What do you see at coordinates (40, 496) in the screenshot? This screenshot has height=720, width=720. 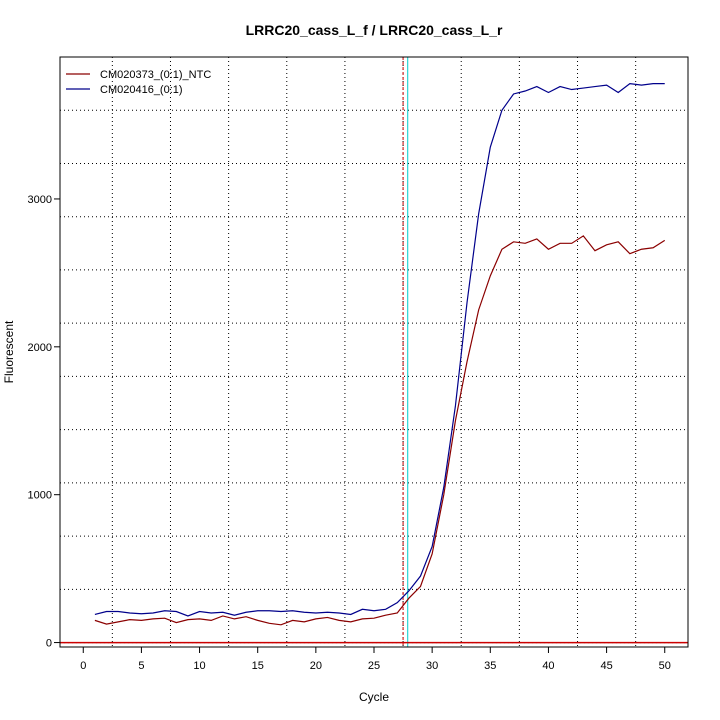 I see `y-tick-label-1: 1000` at bounding box center [40, 496].